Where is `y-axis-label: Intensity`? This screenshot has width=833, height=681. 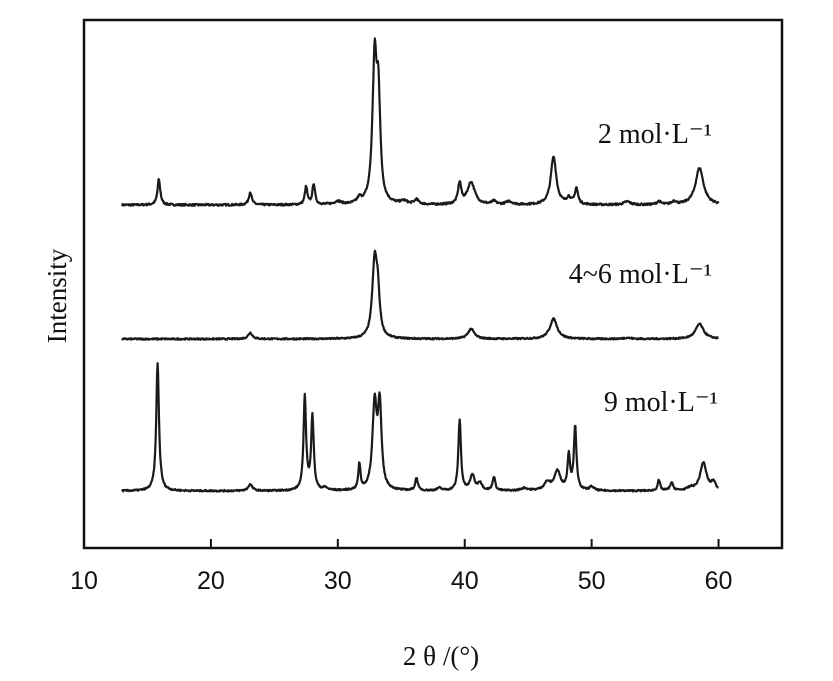 y-axis-label: Intensity is located at coordinates (57, 295).